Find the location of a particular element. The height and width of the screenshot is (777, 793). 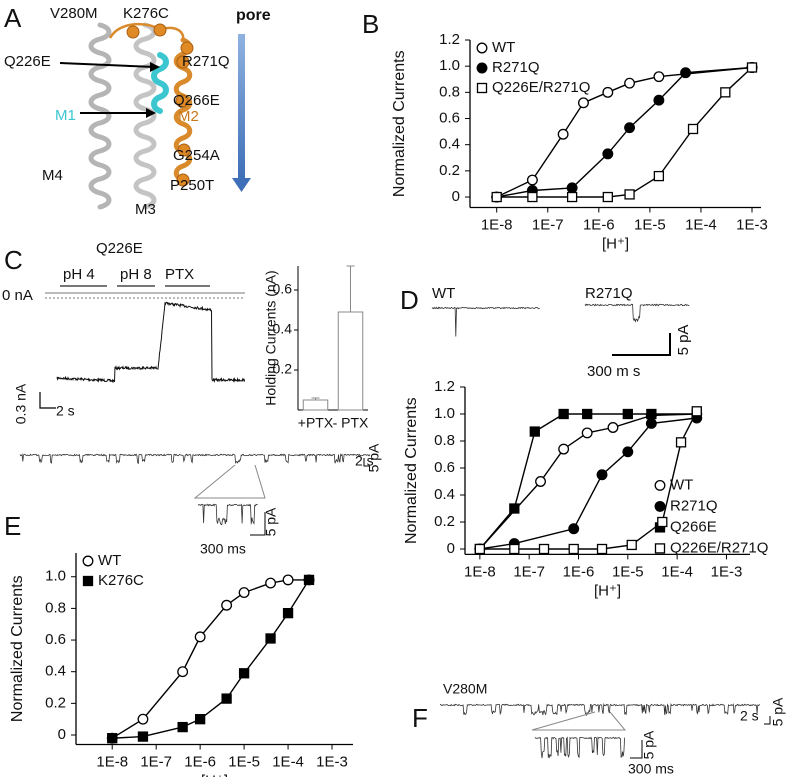

current-trace is located at coordinates (150, 342).